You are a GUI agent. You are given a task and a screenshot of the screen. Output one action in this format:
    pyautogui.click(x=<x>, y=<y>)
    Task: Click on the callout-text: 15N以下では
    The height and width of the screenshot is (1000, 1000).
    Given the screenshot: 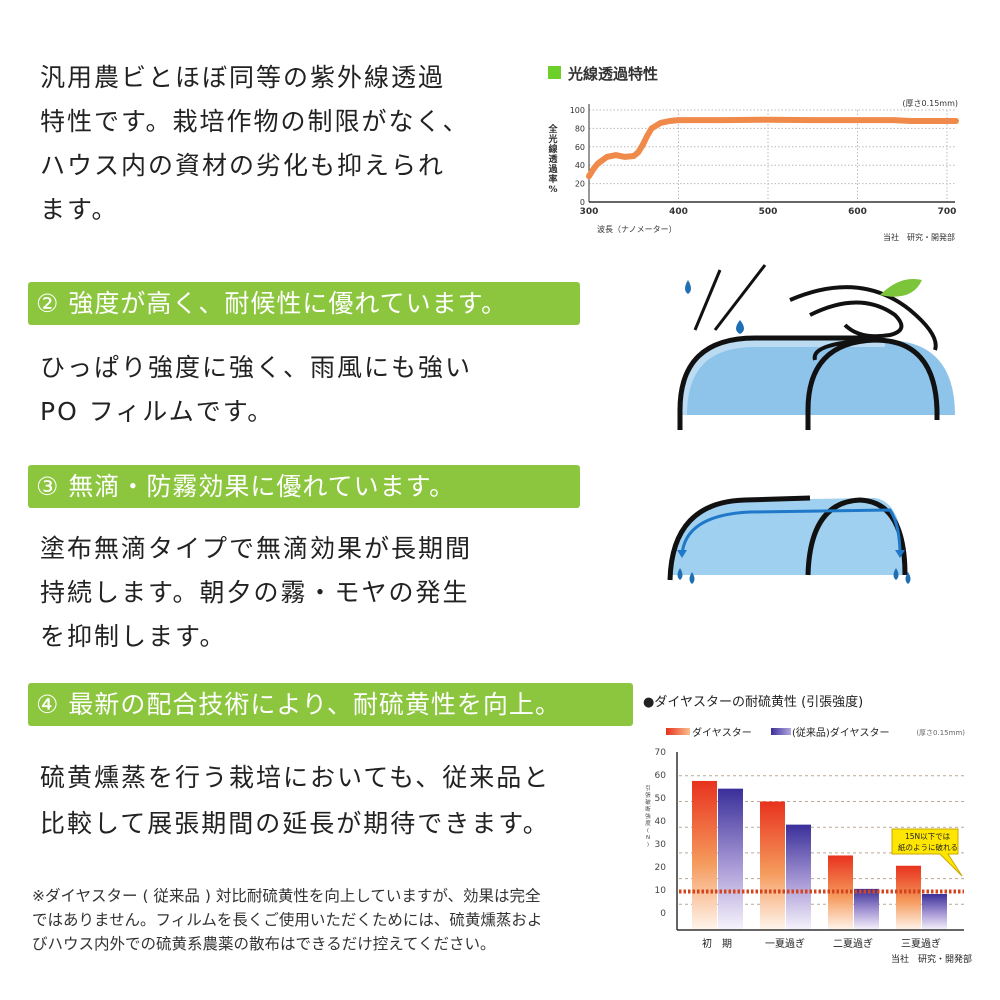 What is the action you would take?
    pyautogui.click(x=928, y=836)
    